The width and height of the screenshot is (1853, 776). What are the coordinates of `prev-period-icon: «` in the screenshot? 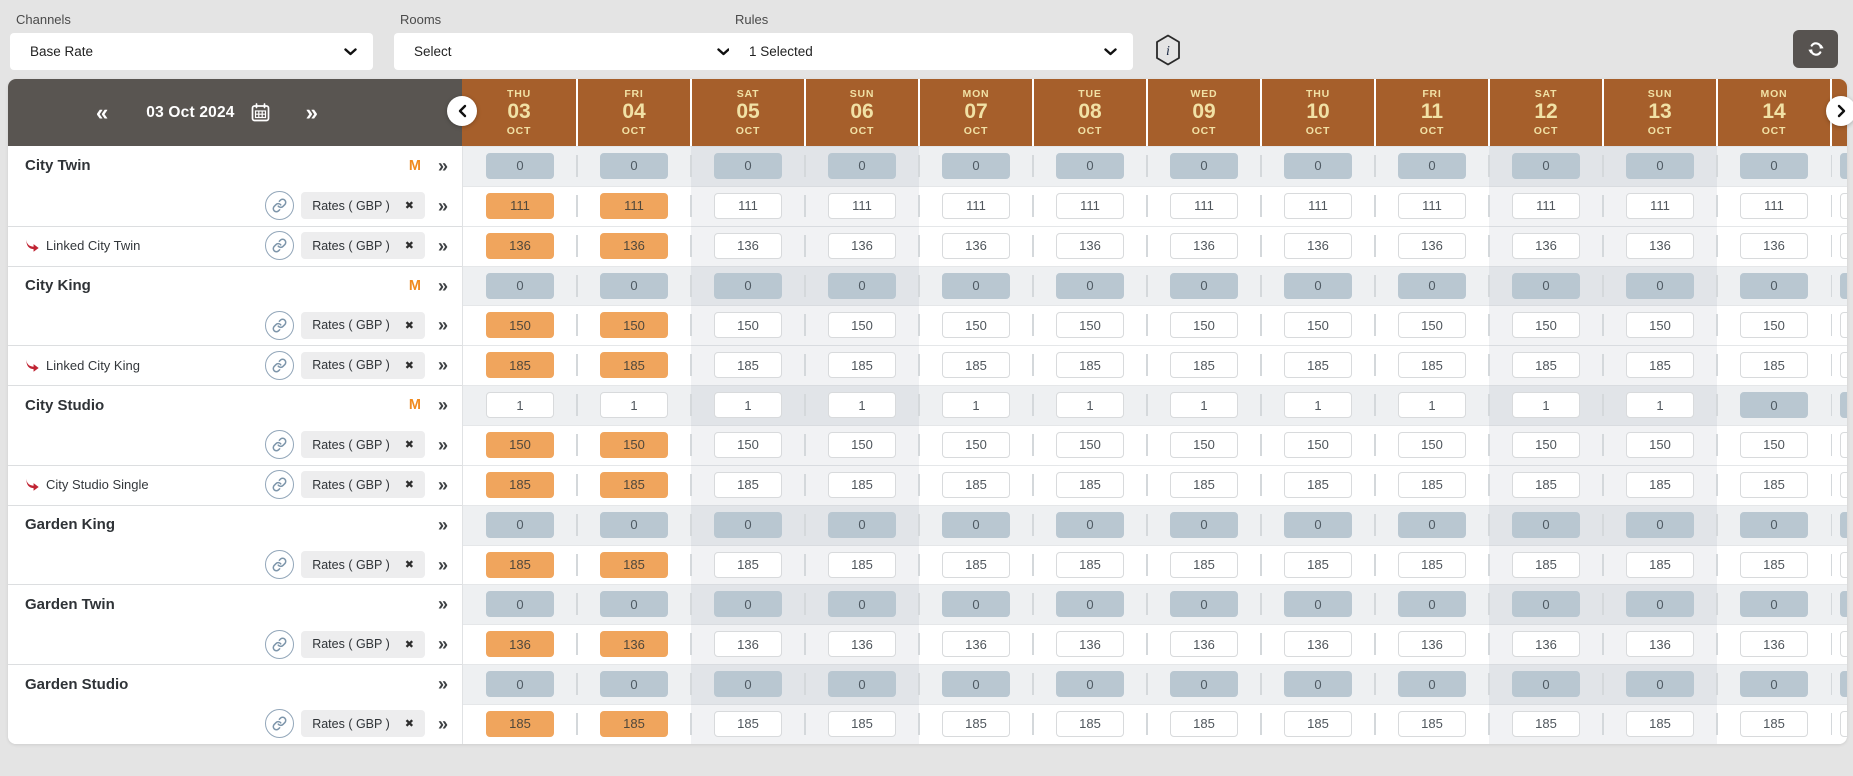 It's located at (102, 112).